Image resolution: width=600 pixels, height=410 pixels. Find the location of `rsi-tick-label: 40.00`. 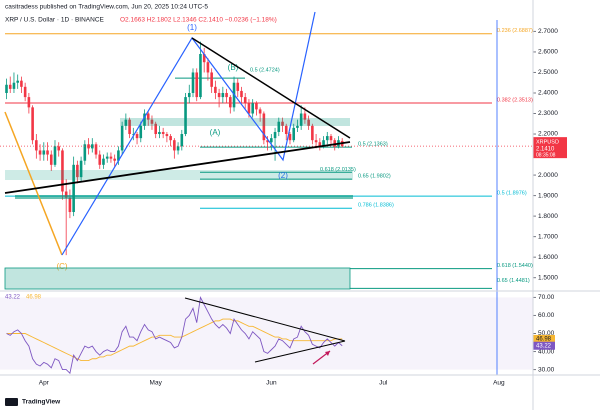

rsi-tick-label: 40.00 is located at coordinates (546, 351).